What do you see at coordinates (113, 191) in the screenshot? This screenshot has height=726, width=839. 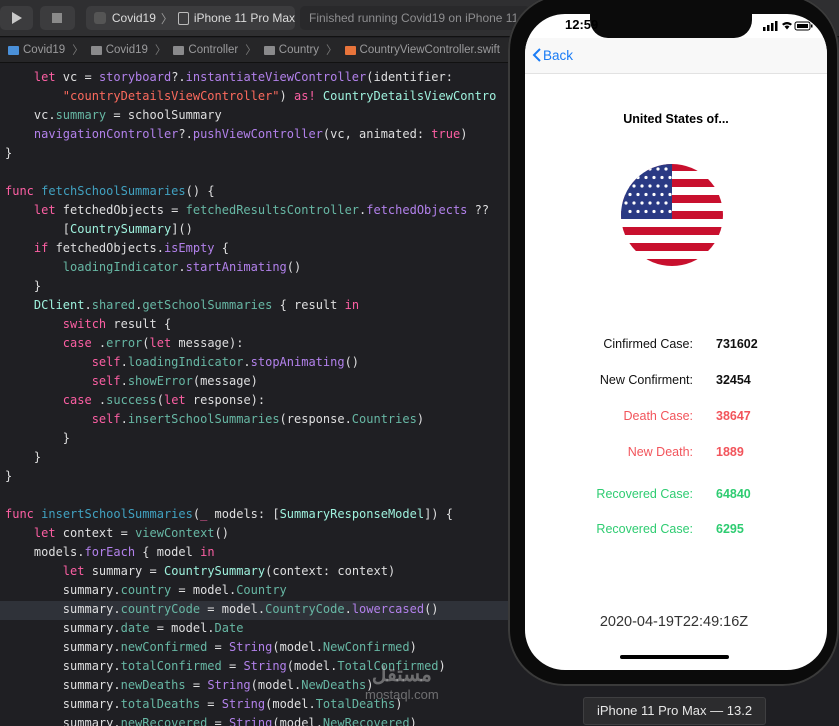 I see `code-token: fetchSchoolSummaries` at bounding box center [113, 191].